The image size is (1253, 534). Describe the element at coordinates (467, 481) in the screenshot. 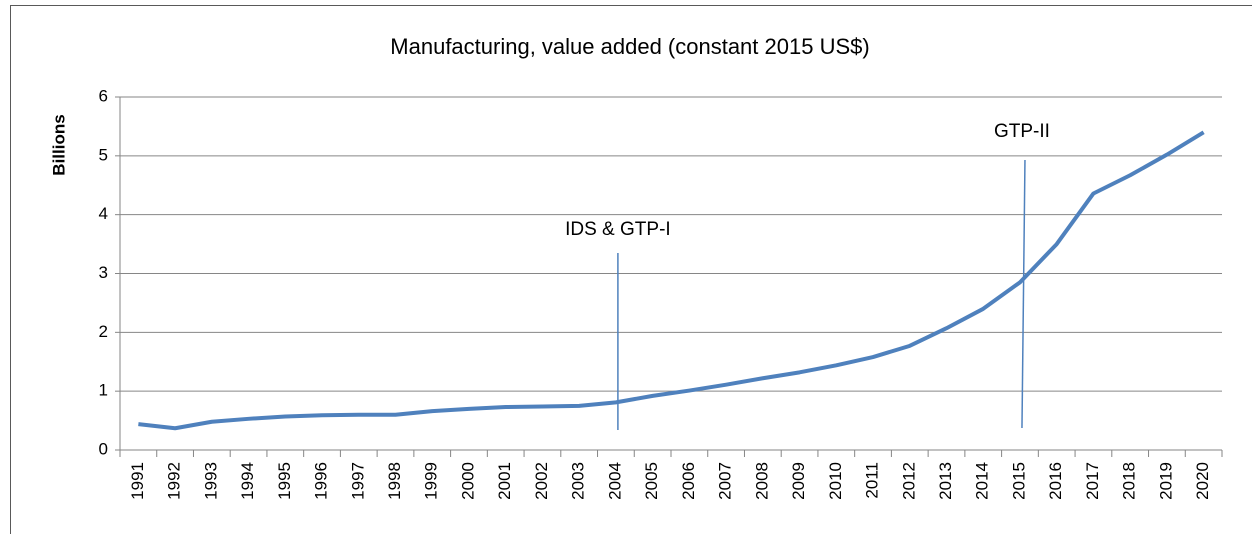

I see `x-tick-label: 2000` at that location.